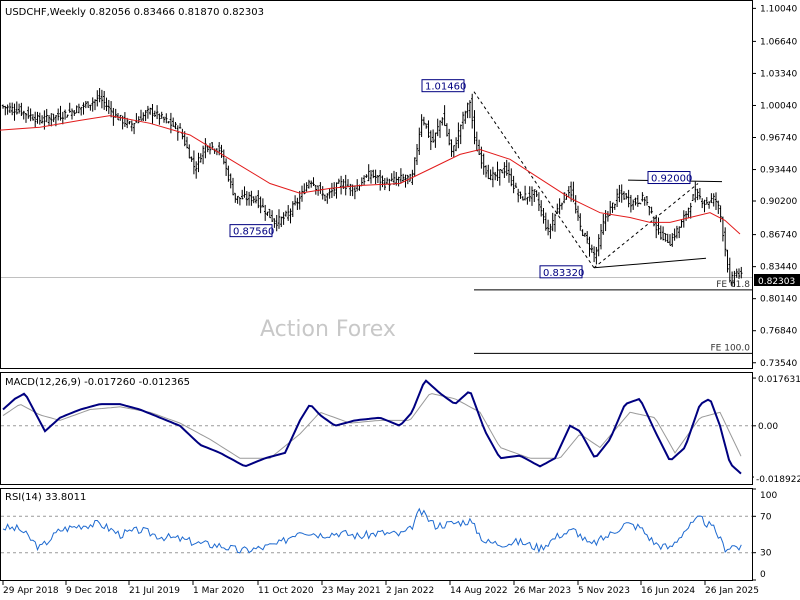  Describe the element at coordinates (763, 575) in the screenshot. I see `rsi-tick-label: 0` at that location.